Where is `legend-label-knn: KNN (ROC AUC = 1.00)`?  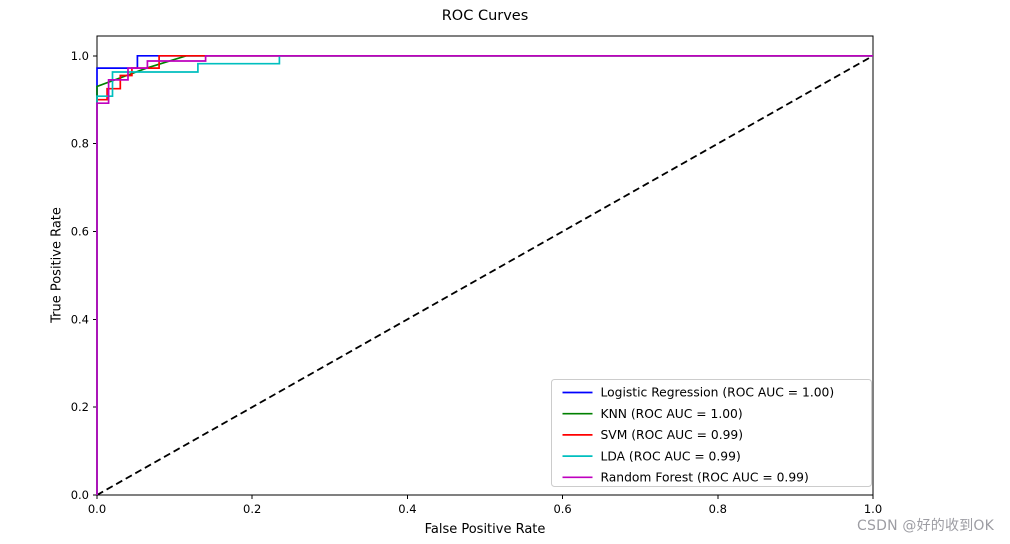
legend-label-knn: KNN (ROC AUC = 1.00) is located at coordinates (672, 414).